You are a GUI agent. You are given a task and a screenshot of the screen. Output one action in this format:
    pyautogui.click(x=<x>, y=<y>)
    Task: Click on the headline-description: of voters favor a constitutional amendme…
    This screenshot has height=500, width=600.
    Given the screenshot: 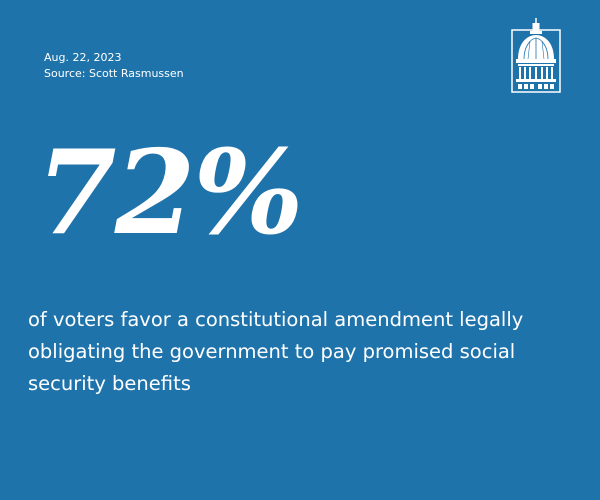 What is the action you would take?
    pyautogui.click(x=276, y=351)
    